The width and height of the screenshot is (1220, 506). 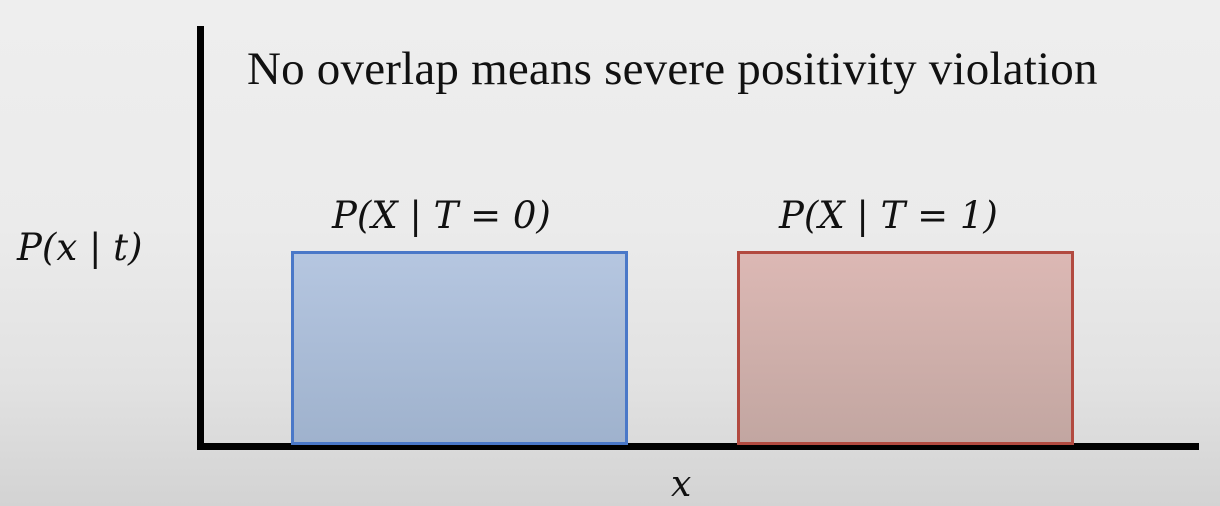 What do you see at coordinates (905, 348) in the screenshot?
I see `distribution-box-t1` at bounding box center [905, 348].